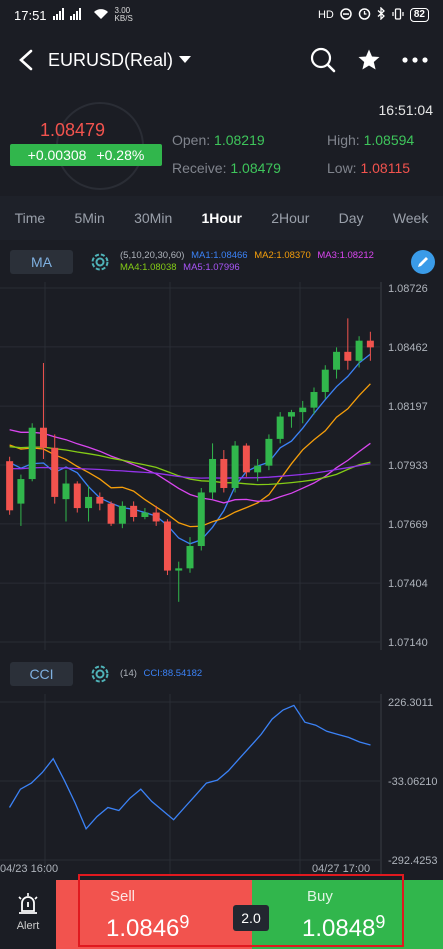  Describe the element at coordinates (28, 925) in the screenshot. I see `alert-label: Alert` at that location.